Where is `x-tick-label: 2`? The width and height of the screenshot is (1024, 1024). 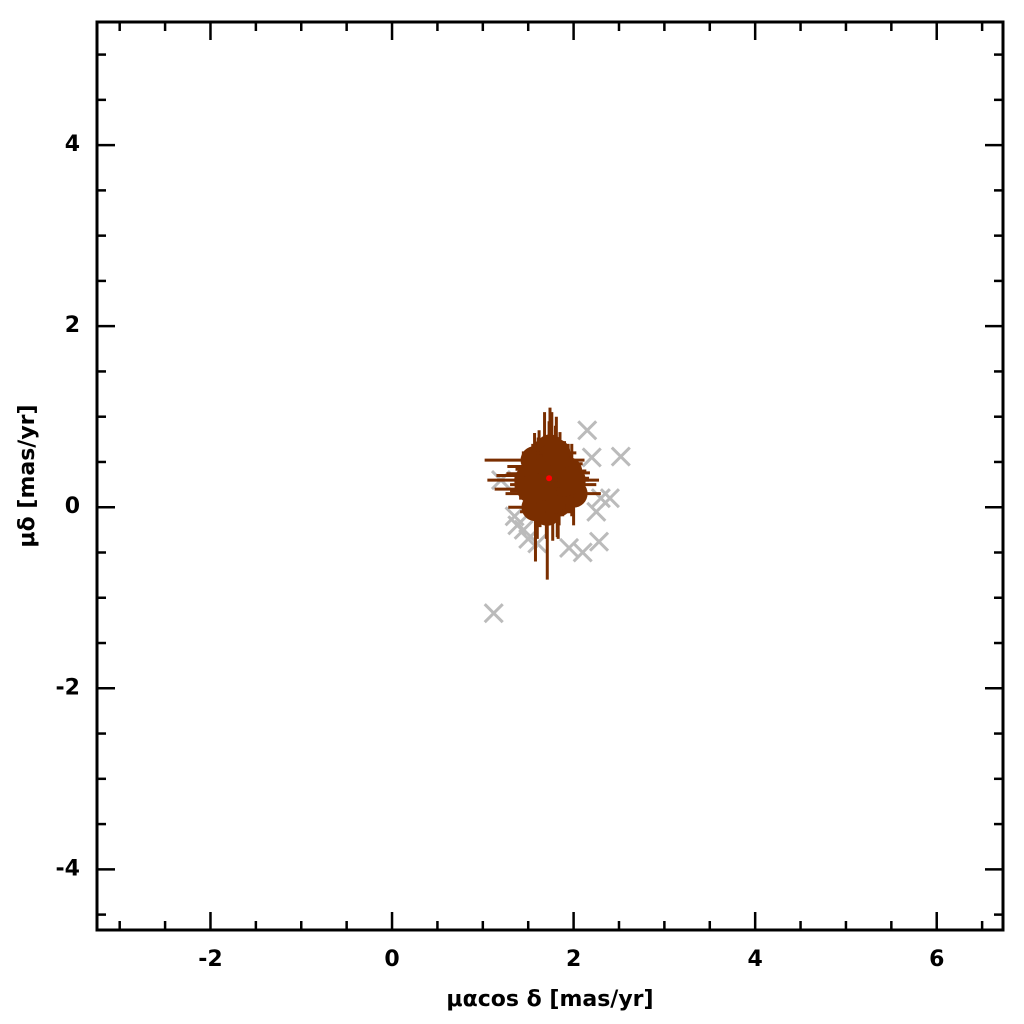 x-tick-label: 2 is located at coordinates (573, 959).